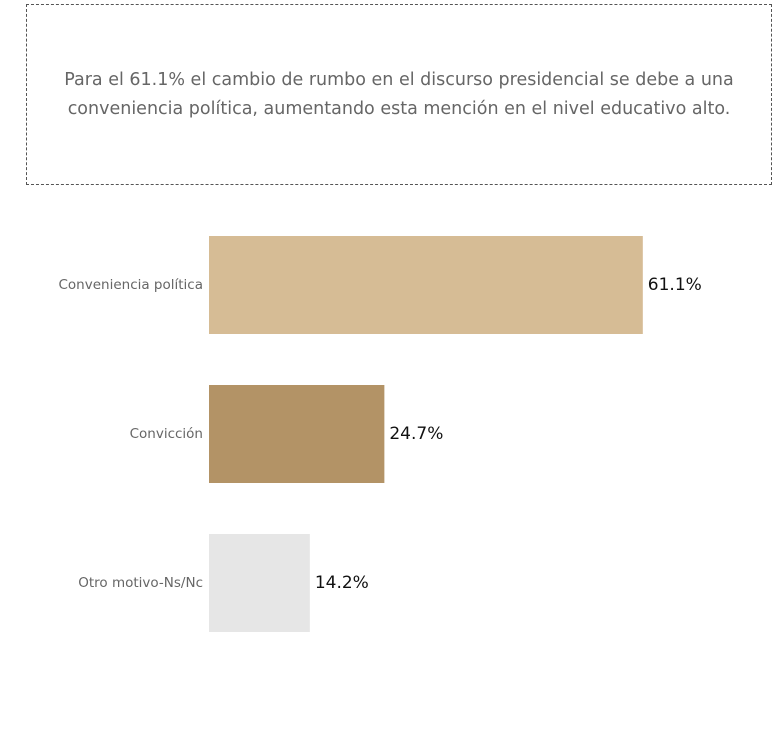 The width and height of the screenshot is (775, 736). I want to click on value-label-1: 61.1%, so click(675, 285).